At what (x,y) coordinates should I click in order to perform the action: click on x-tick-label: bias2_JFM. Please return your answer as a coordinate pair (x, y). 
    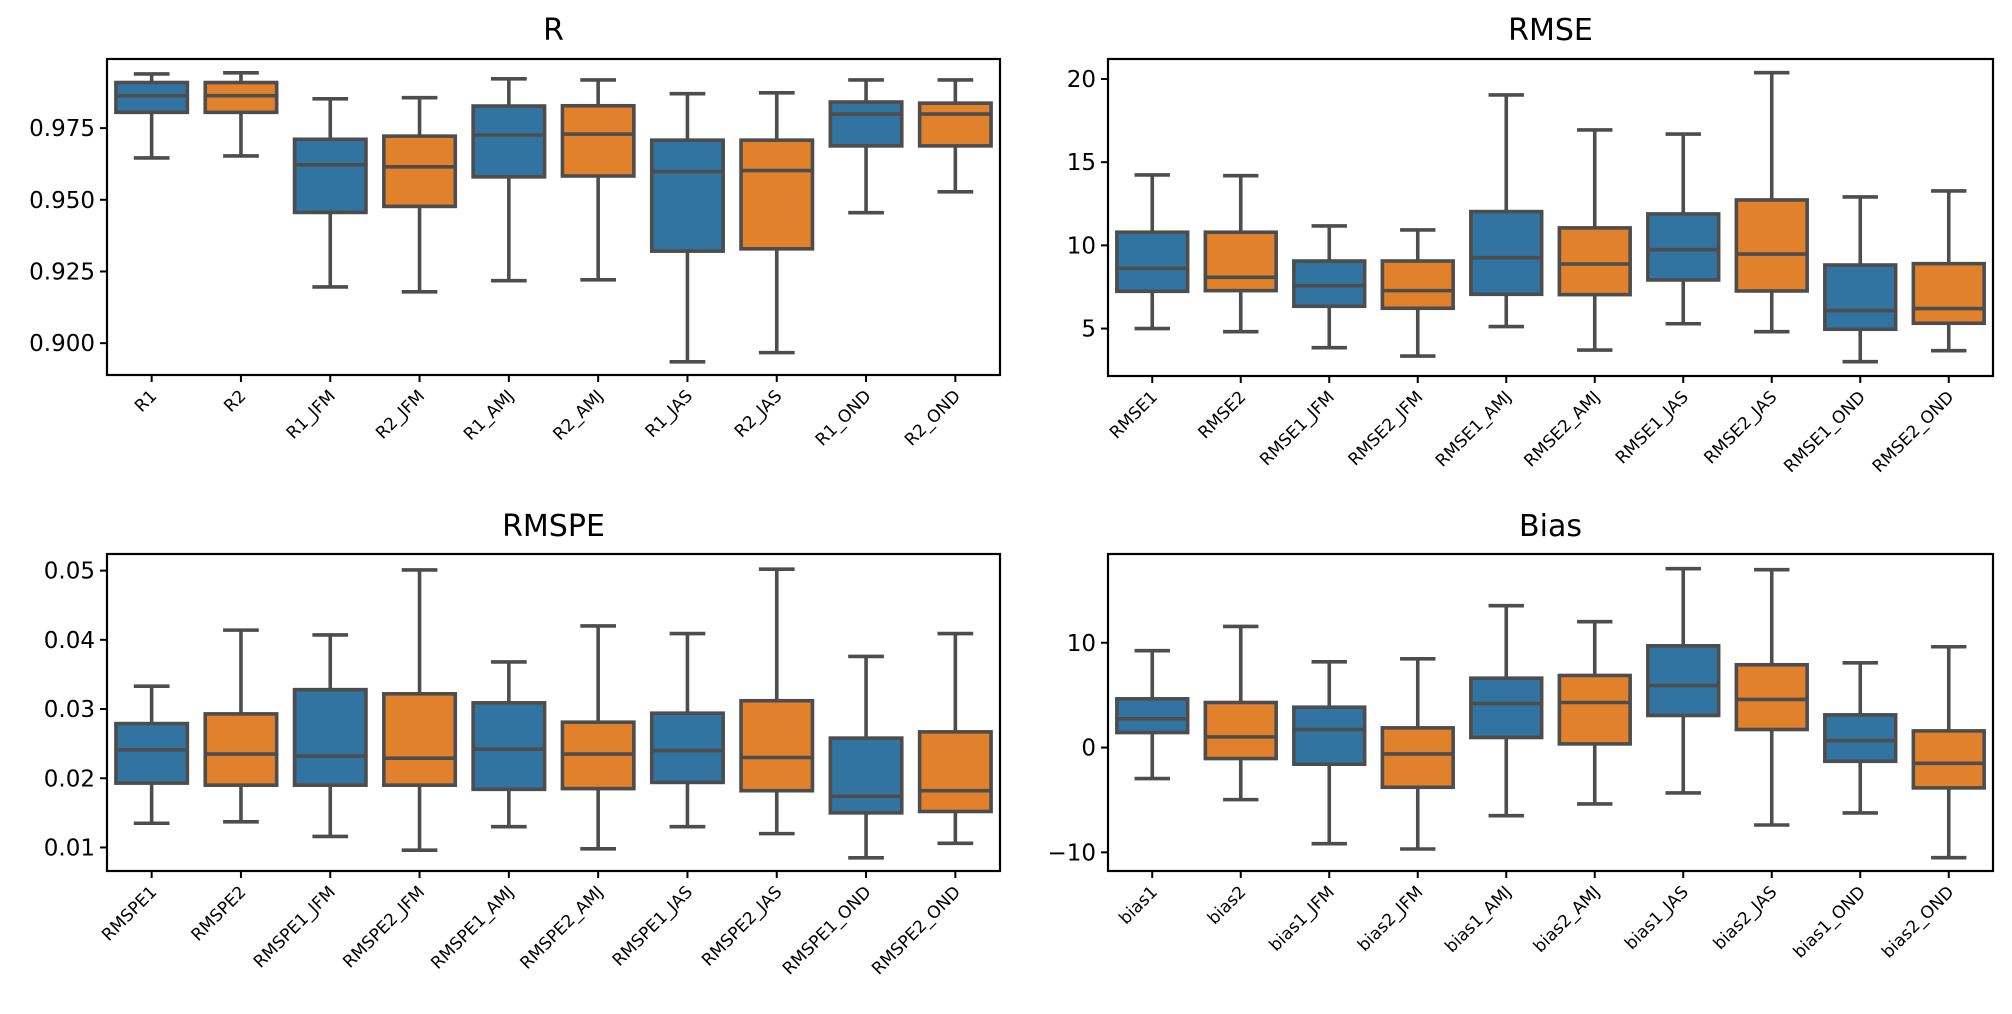
    Looking at the image, I should click on (1390, 918).